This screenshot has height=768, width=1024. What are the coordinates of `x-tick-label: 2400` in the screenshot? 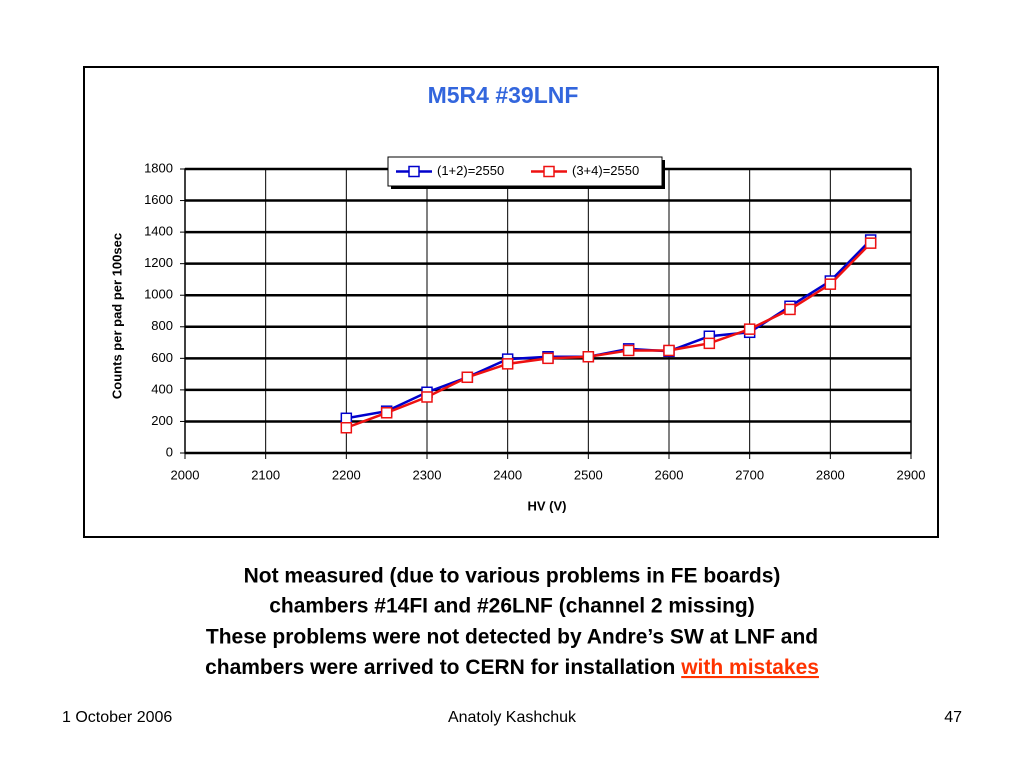 It's located at (507, 474).